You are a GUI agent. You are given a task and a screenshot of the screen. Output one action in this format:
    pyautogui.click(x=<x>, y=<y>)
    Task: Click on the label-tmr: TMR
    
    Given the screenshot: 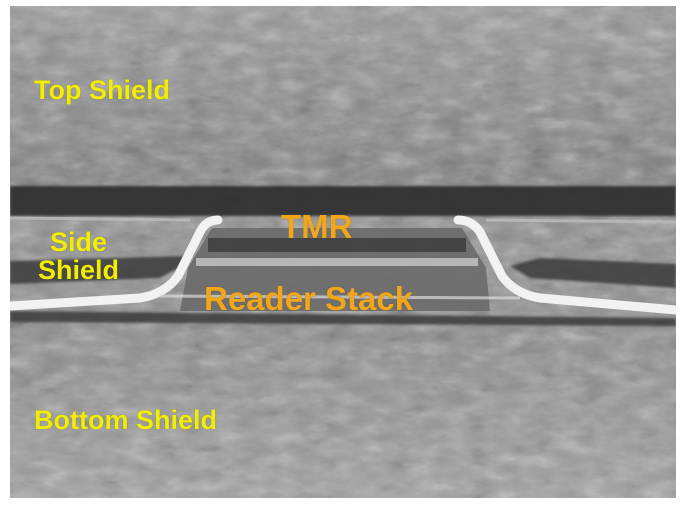 What is the action you would take?
    pyautogui.click(x=317, y=226)
    